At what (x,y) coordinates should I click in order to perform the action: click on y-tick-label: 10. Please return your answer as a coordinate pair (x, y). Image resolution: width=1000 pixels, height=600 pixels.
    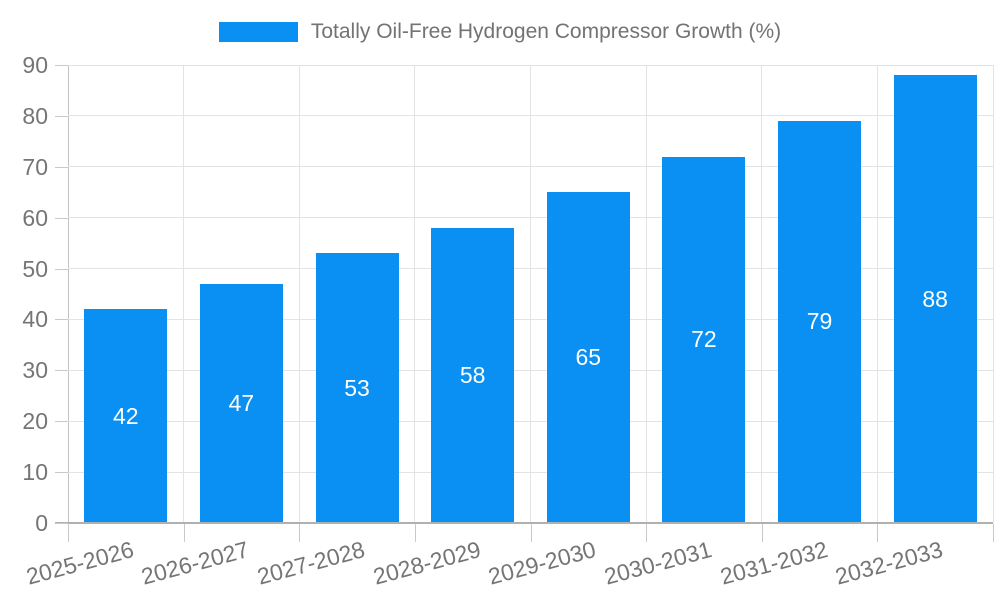
    Looking at the image, I should click on (35, 472).